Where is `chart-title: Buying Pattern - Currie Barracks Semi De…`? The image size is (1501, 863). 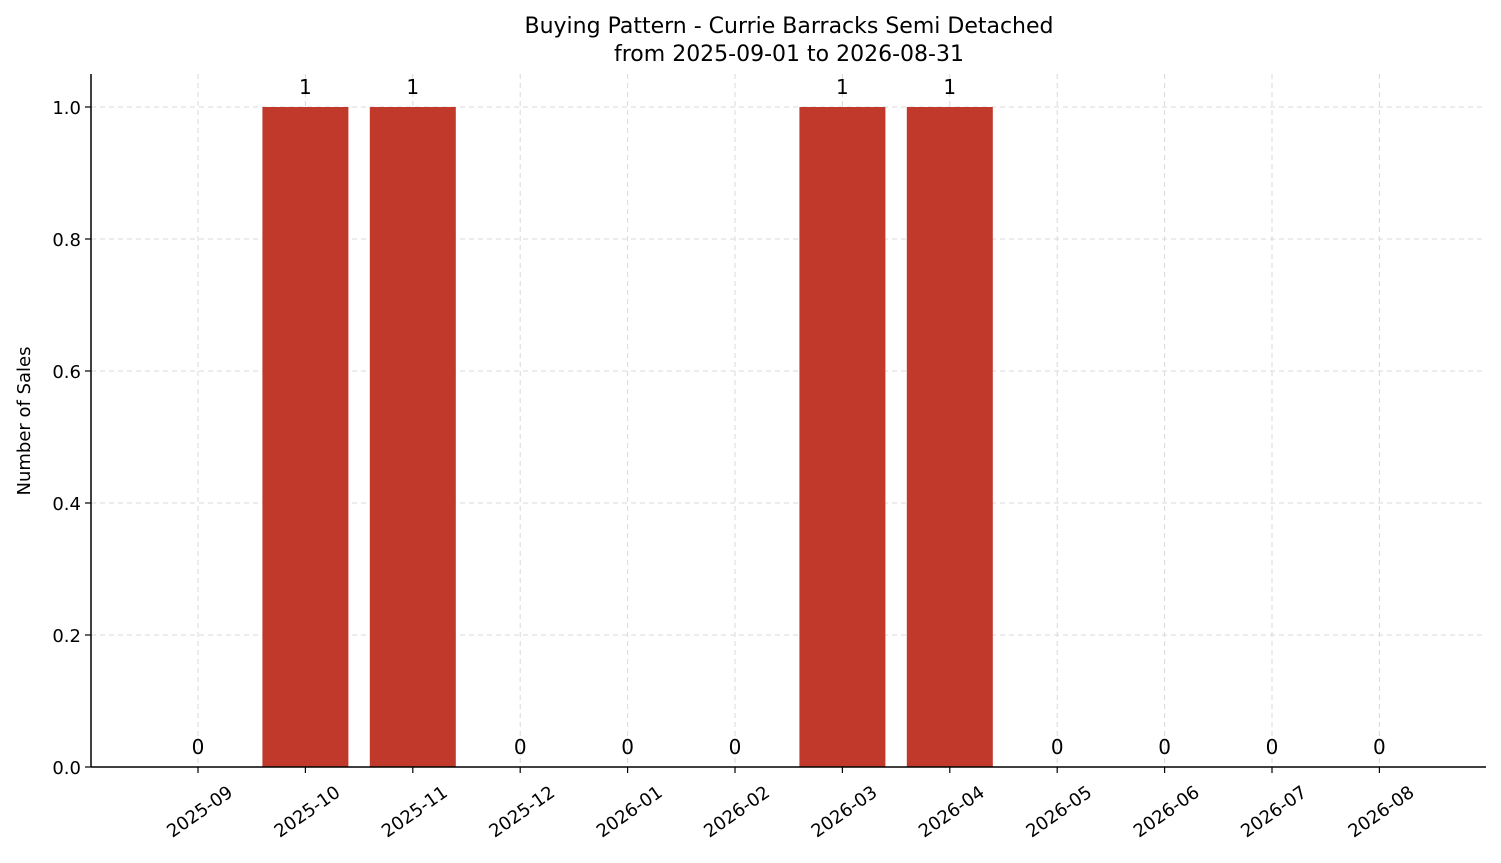 chart-title: Buying Pattern - Currie Barracks Semi De… is located at coordinates (789, 26).